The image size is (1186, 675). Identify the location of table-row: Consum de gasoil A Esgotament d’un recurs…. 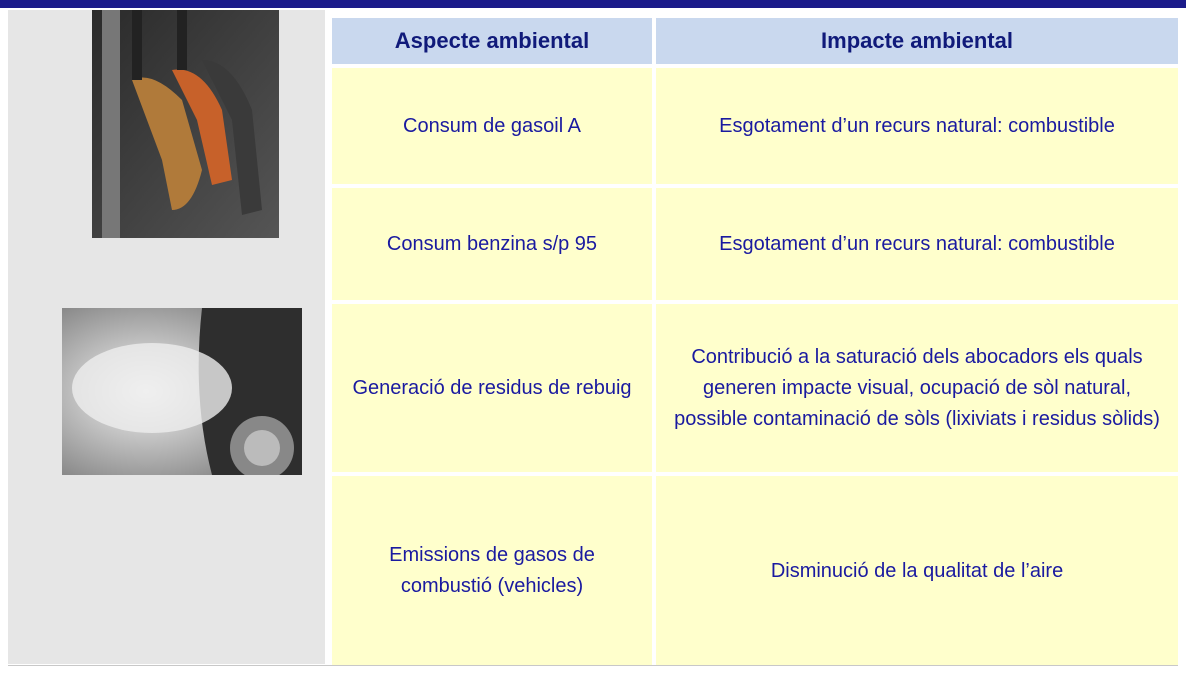
(755, 126).